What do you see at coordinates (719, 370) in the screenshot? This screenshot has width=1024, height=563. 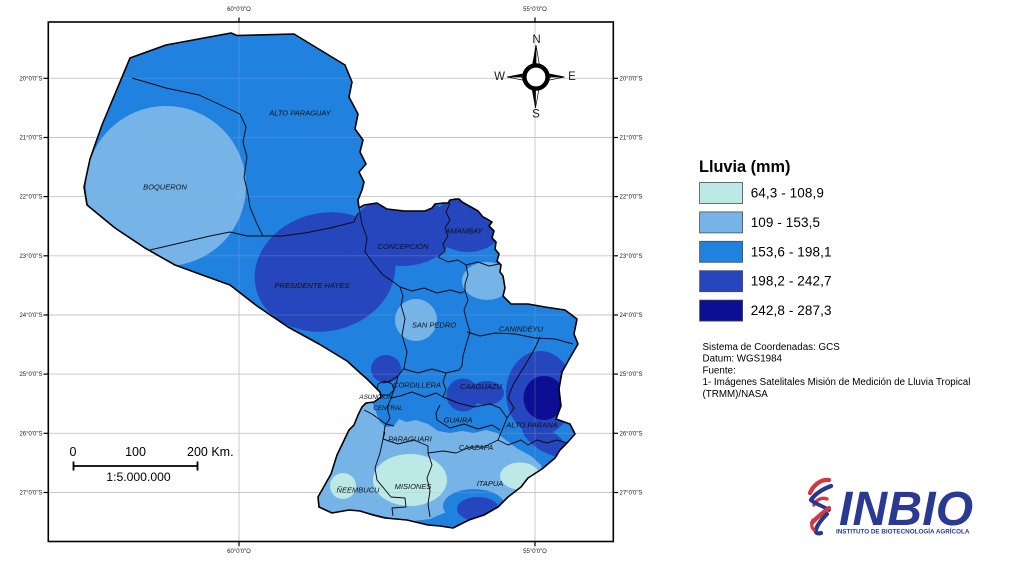 I see `svg-text: Fuente:` at bounding box center [719, 370].